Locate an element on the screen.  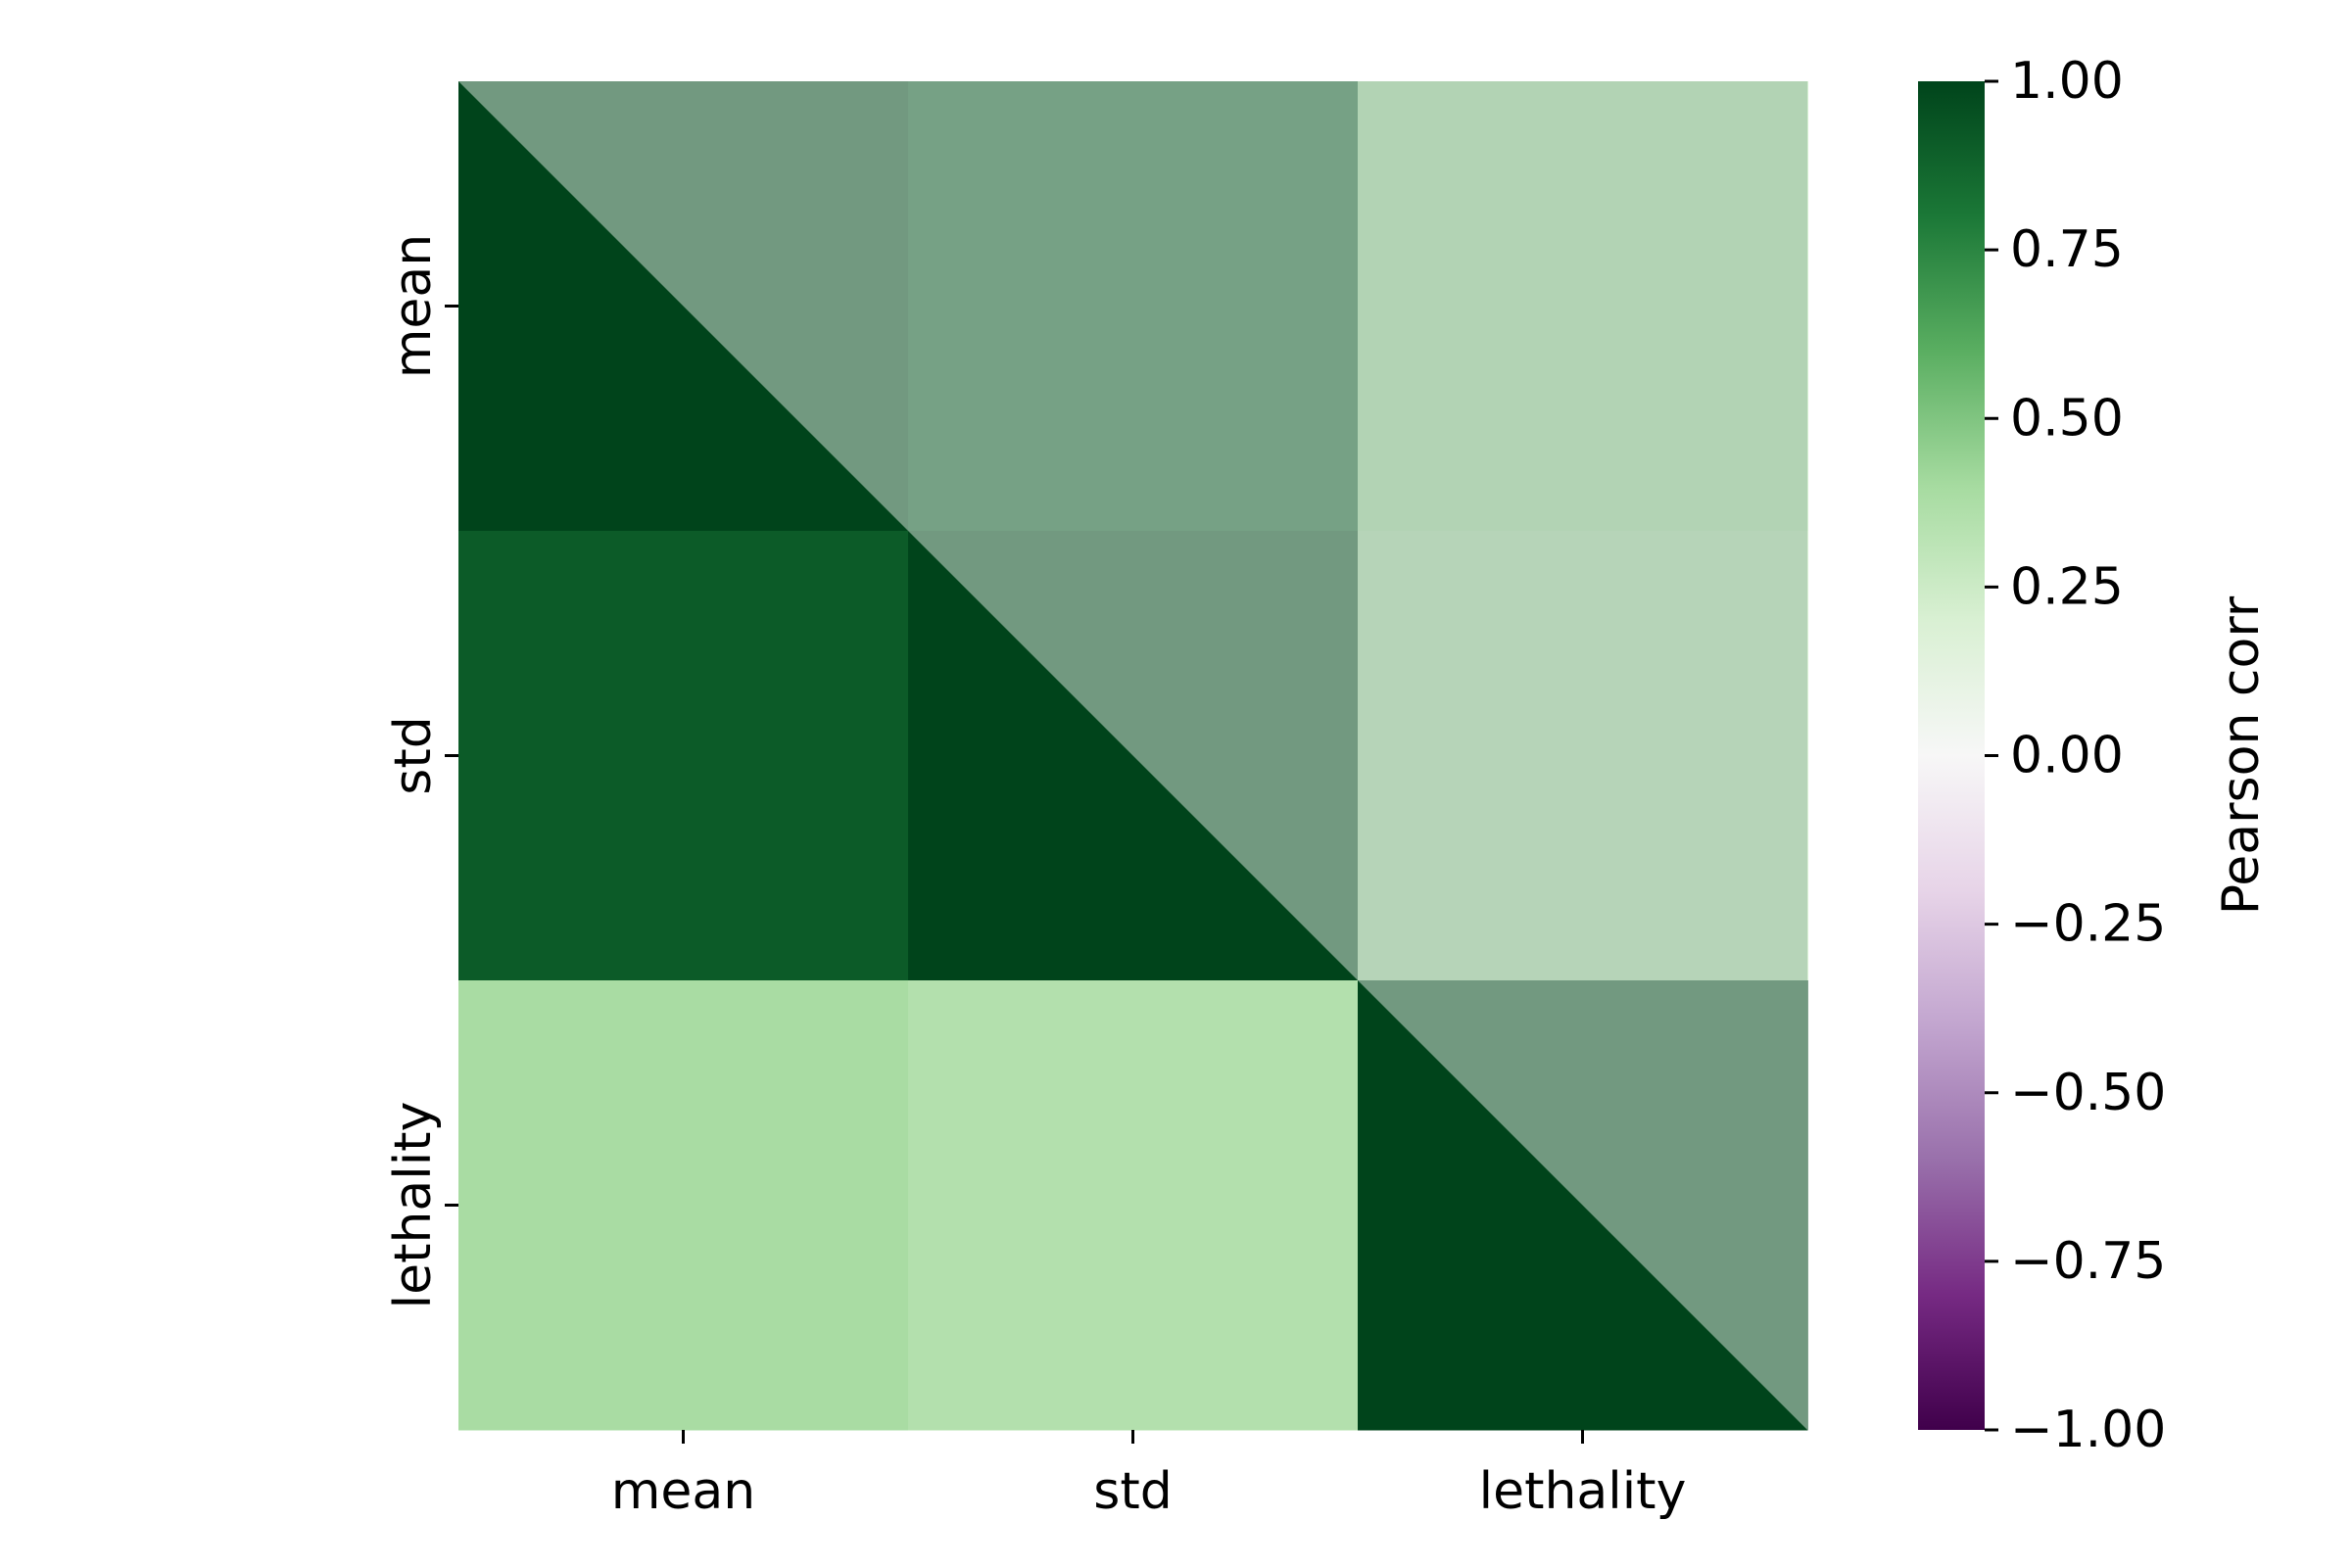
x-axis: mean std lethality is located at coordinates (1149, 1475).